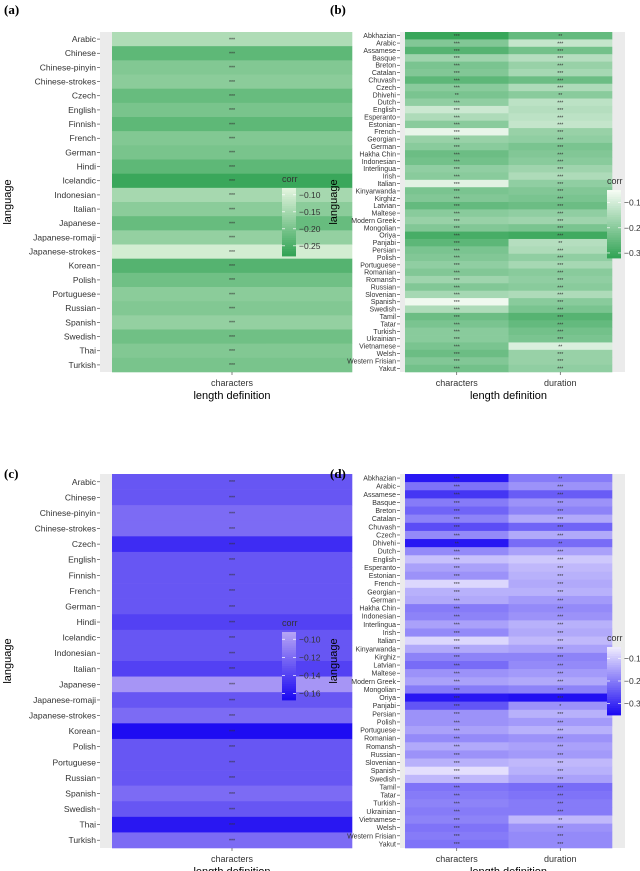 Image resolution: width=640 pixels, height=871 pixels. Describe the element at coordinates (232, 606) in the screenshot. I see `heatmap-cell-german-characters` at that location.